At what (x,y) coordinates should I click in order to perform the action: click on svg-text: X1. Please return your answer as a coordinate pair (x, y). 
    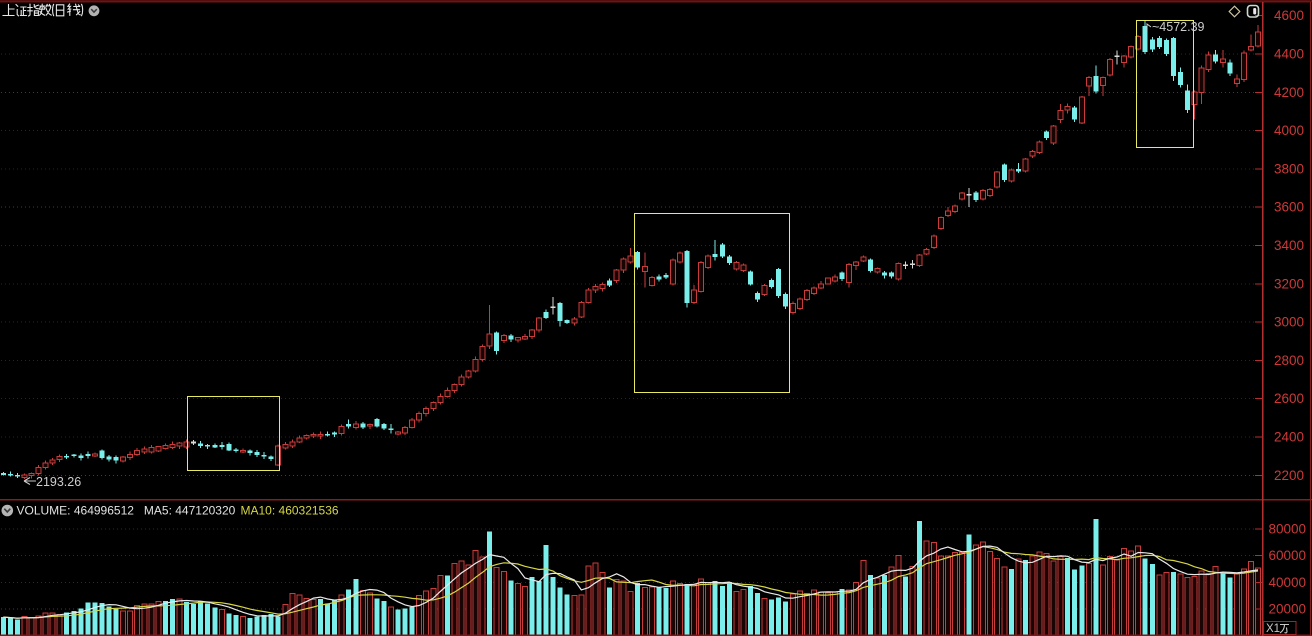
    Looking at the image, I should click on (1273, 629).